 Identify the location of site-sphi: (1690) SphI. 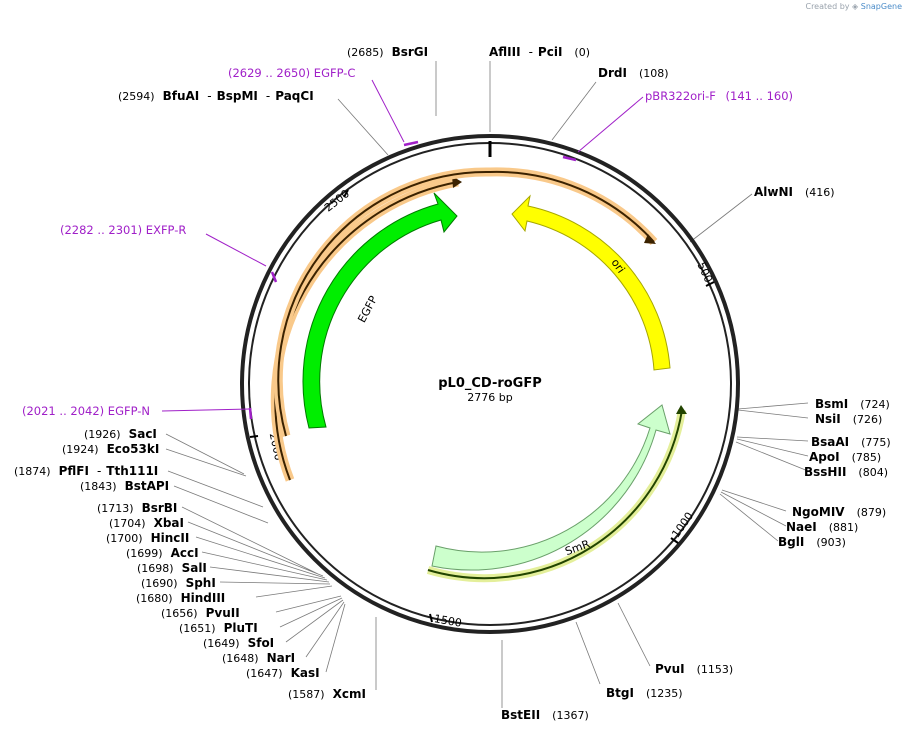
(178, 583).